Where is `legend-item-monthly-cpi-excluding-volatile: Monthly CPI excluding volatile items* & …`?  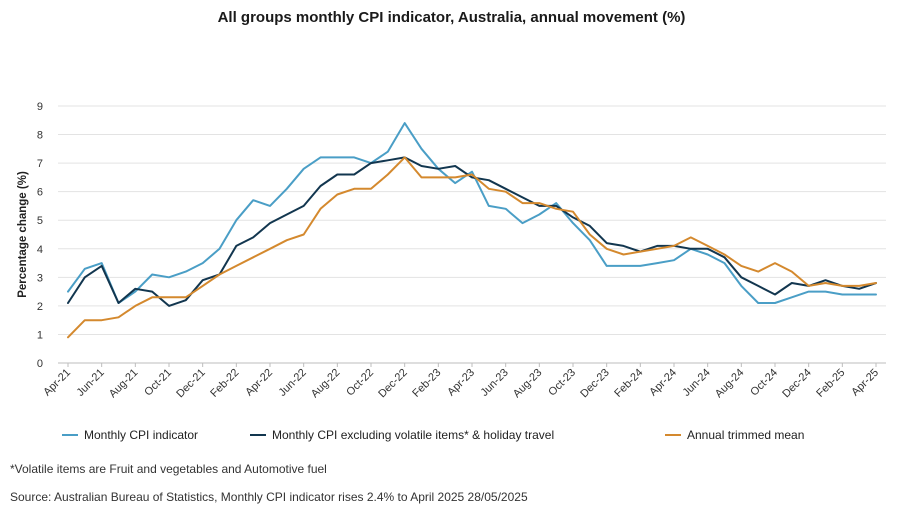 legend-item-monthly-cpi-excluding-volatile: Monthly CPI excluding volatile items* & … is located at coordinates (402, 435).